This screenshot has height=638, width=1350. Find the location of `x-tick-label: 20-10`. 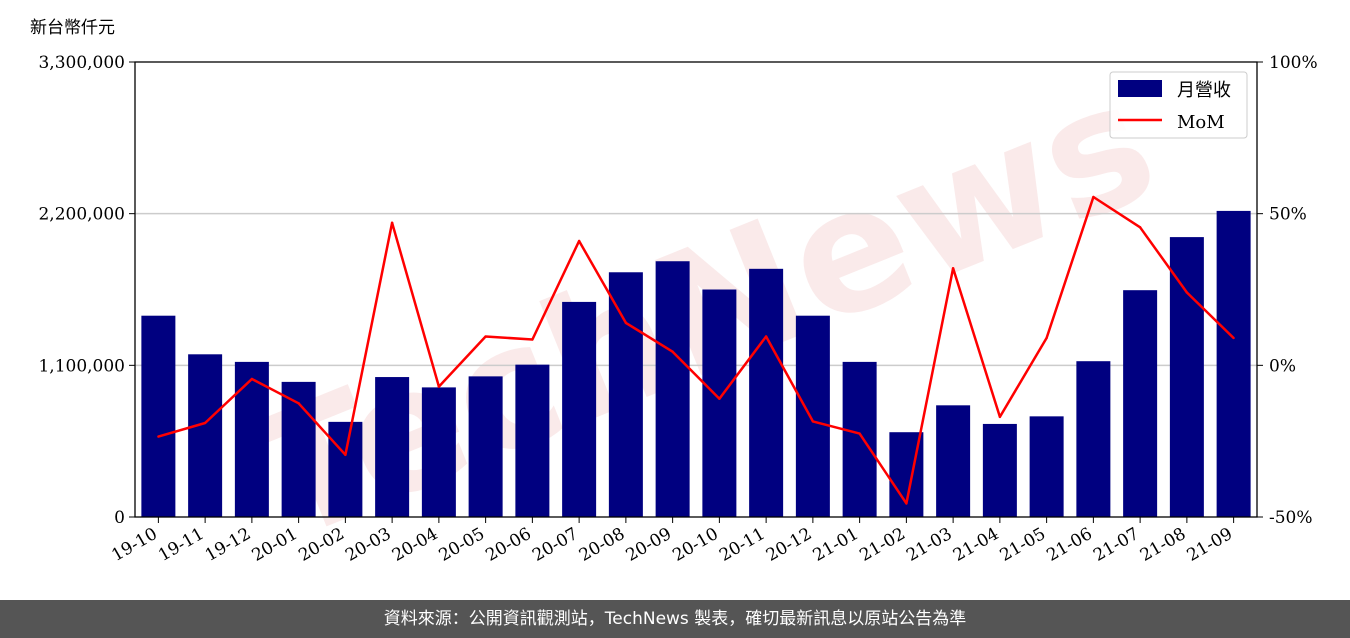

x-tick-label: 20-10 is located at coordinates (695, 545).